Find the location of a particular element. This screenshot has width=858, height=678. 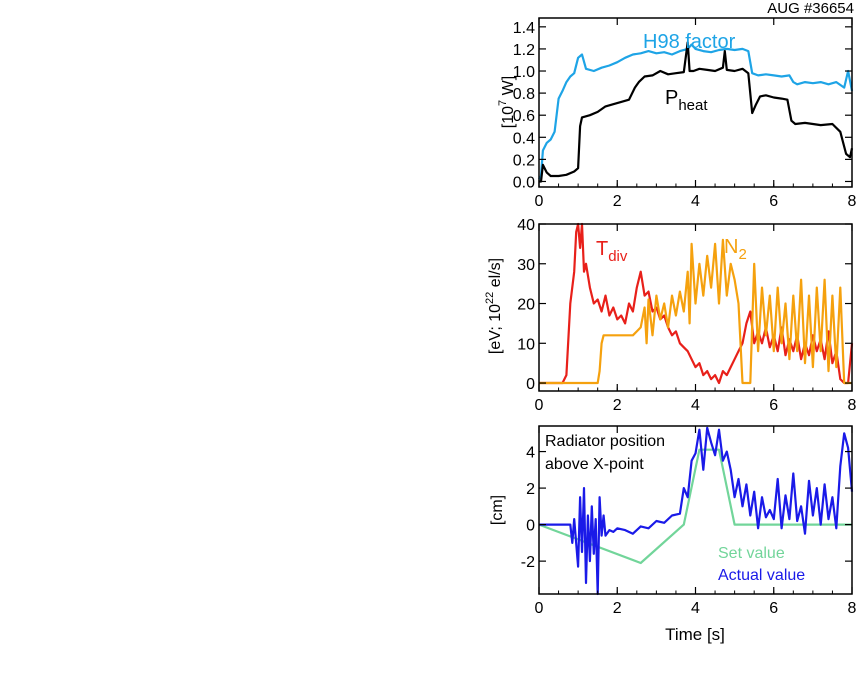

legend-actual-value: Actual value is located at coordinates (761, 575).